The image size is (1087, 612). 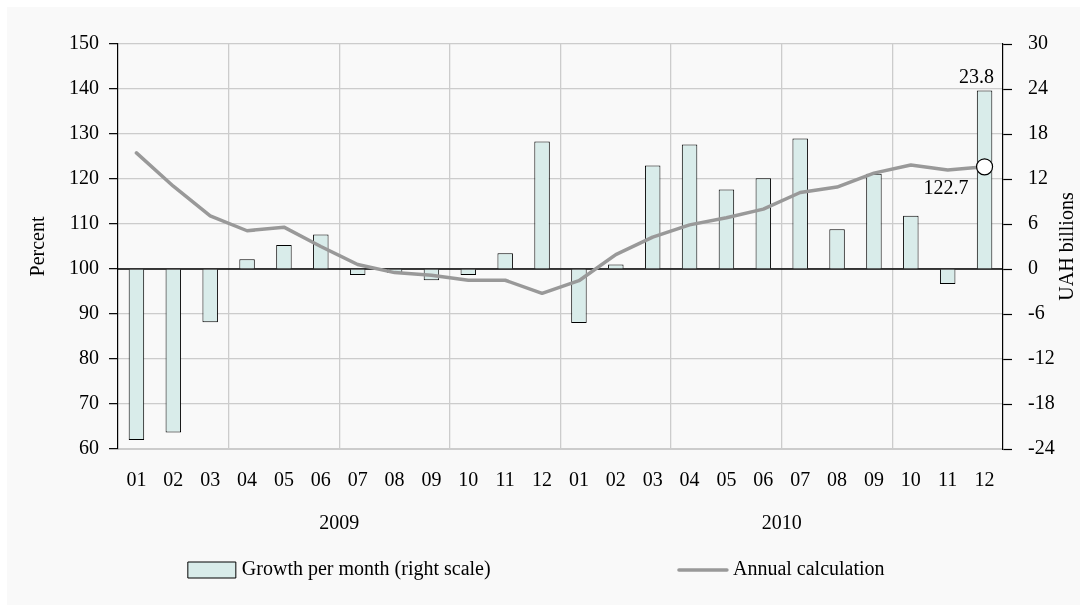 What do you see at coordinates (977, 75) in the screenshot?
I see `data-label: 23.8` at bounding box center [977, 75].